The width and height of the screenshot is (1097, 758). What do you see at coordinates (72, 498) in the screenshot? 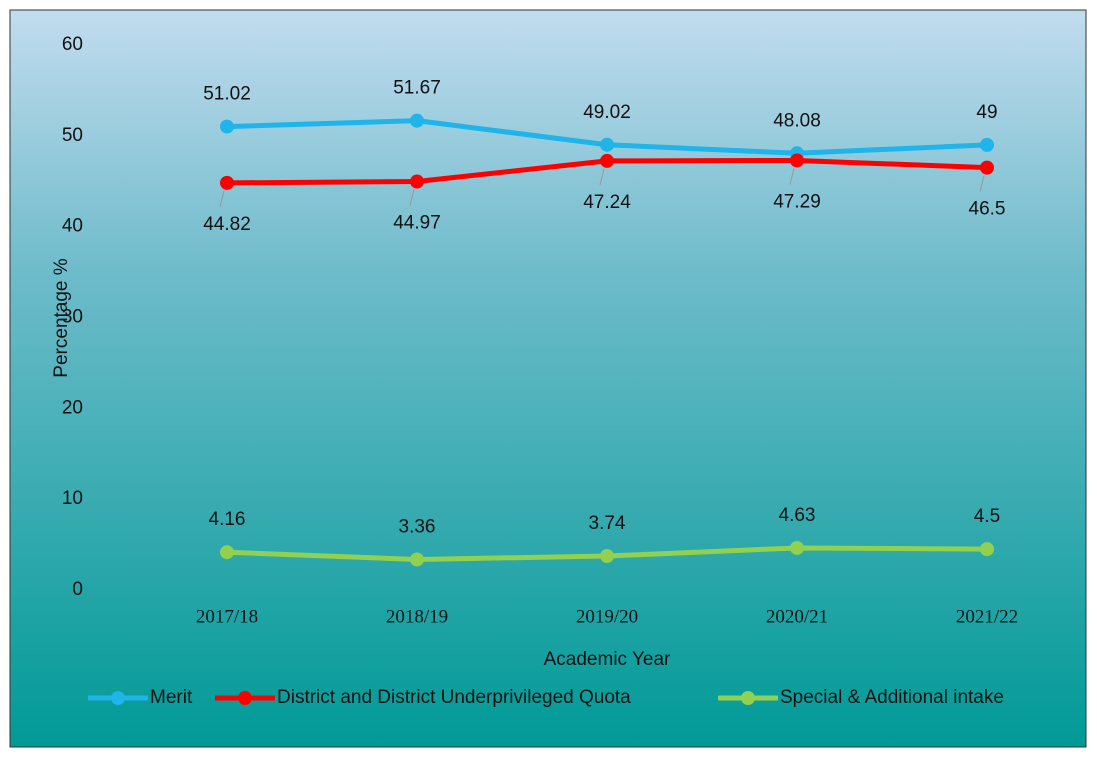
I see `y-tick-label: 10` at bounding box center [72, 498].